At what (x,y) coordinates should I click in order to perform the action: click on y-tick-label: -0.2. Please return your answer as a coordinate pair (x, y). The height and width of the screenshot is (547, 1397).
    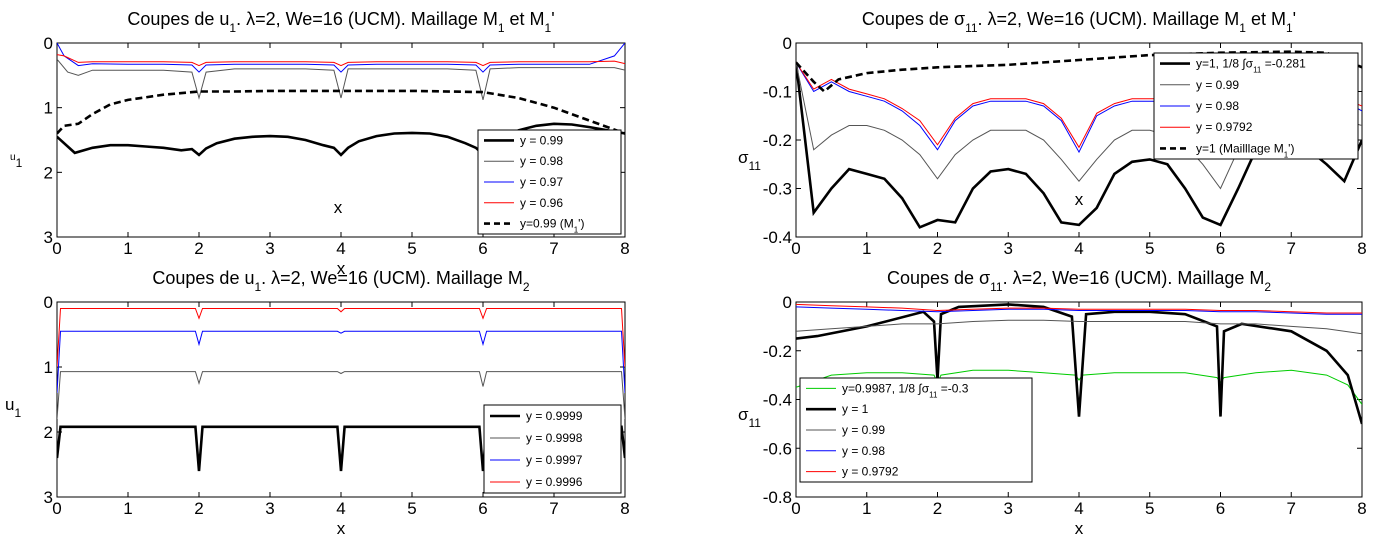
    Looking at the image, I should click on (777, 140).